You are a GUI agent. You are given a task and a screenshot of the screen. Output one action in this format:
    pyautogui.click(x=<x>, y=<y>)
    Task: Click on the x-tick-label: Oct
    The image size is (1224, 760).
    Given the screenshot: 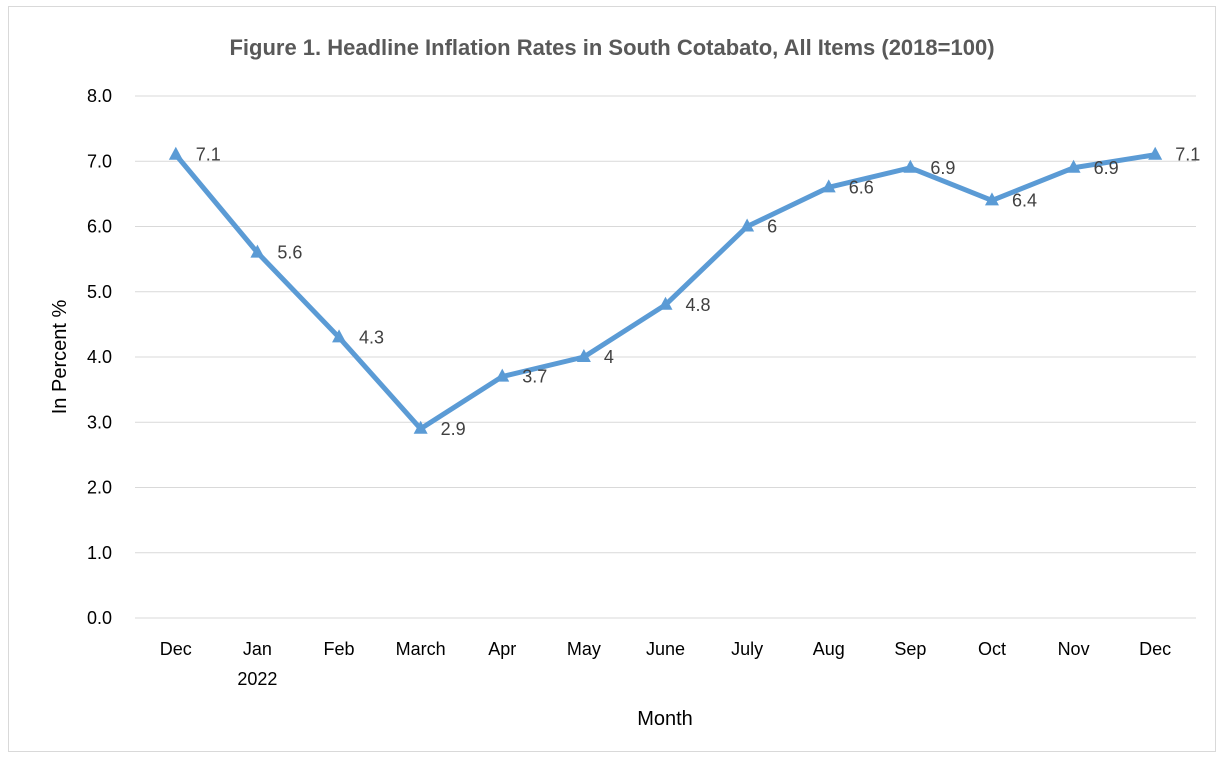 What is the action you would take?
    pyautogui.click(x=992, y=649)
    